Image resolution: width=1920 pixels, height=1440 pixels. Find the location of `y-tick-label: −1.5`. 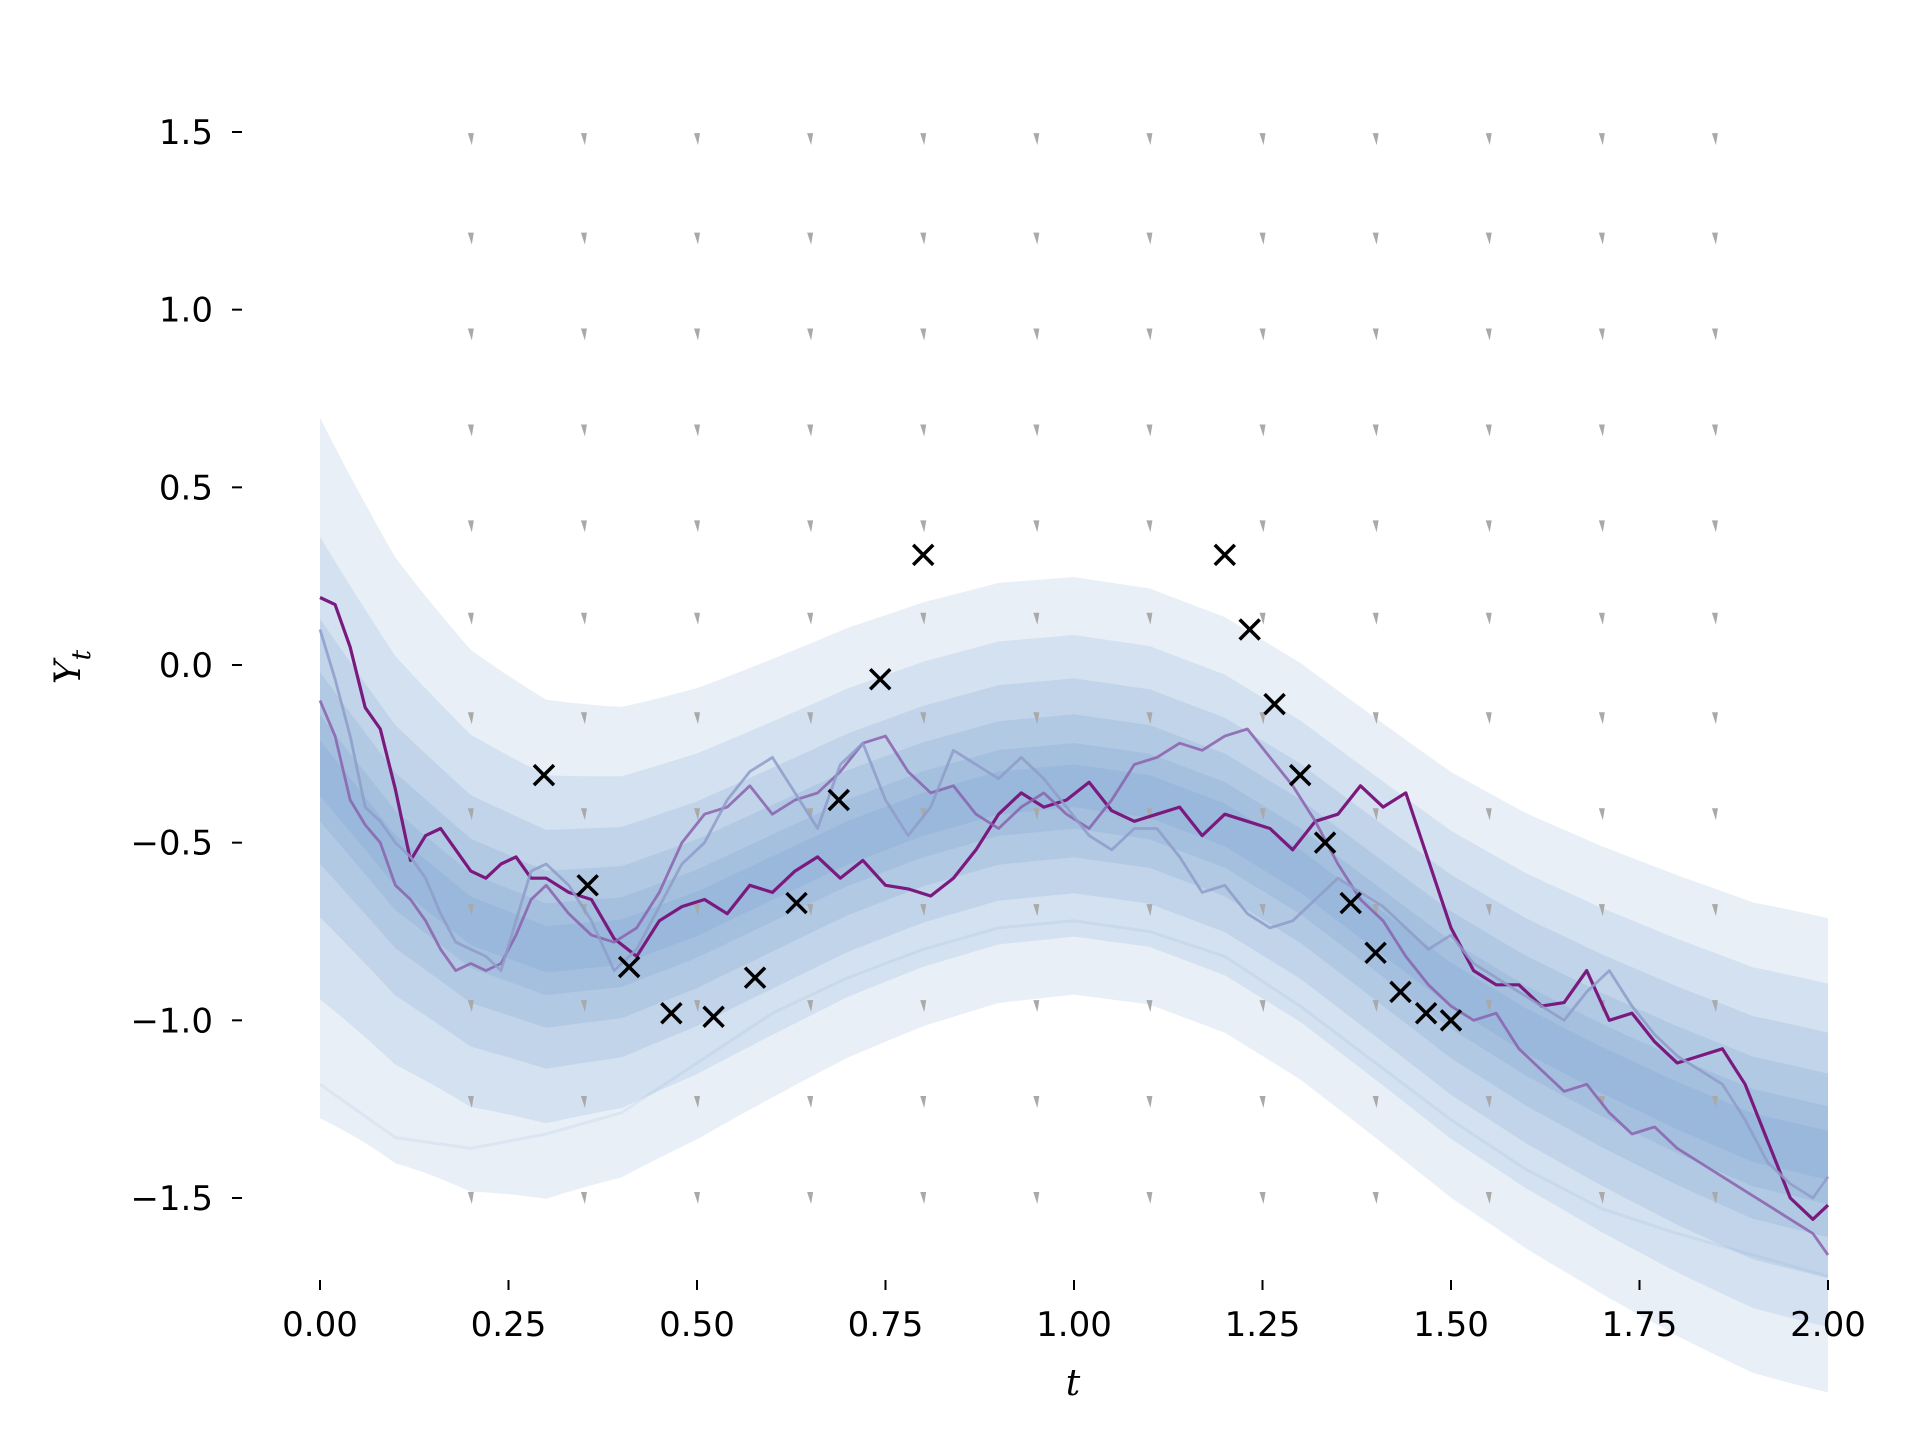

y-tick-label: −1.5 is located at coordinates (171, 1199).